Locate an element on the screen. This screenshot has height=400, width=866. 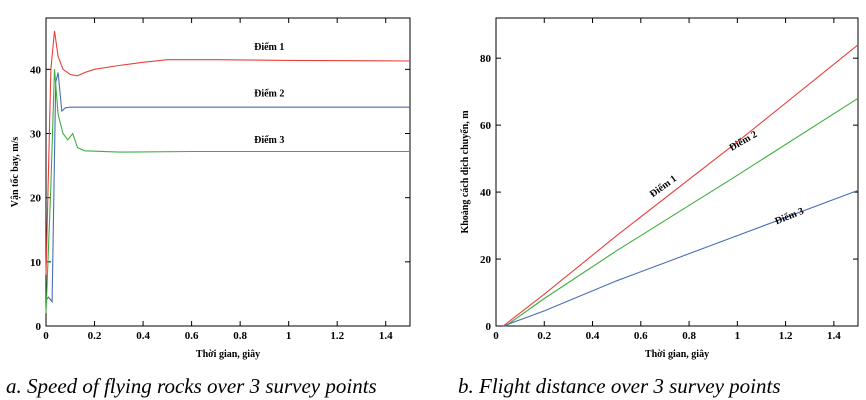
caption-b: b. Flight distance over 3 survey points is located at coordinates (619, 386).